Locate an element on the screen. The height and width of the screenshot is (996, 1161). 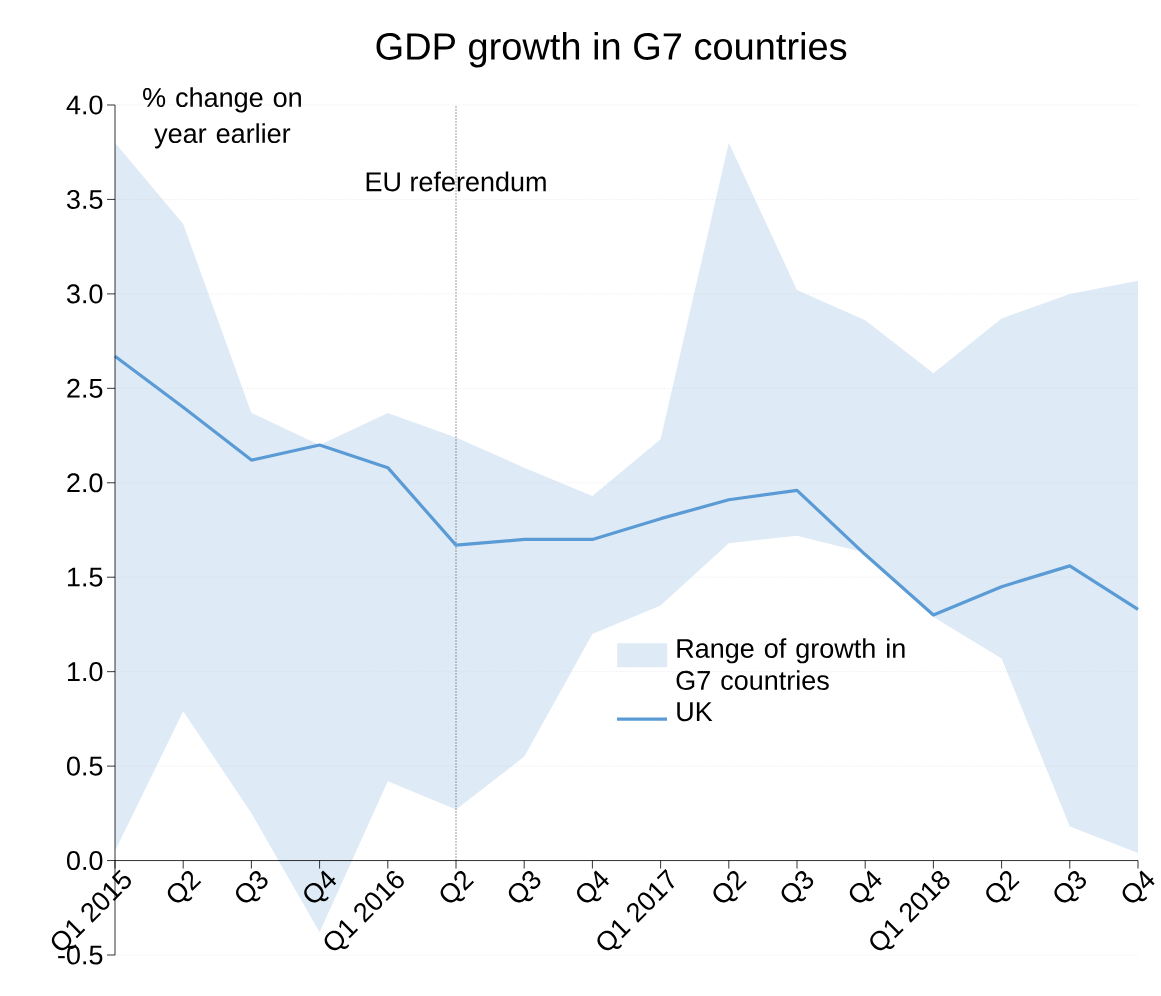
y-tick-label: 0.0 is located at coordinates (84, 861).